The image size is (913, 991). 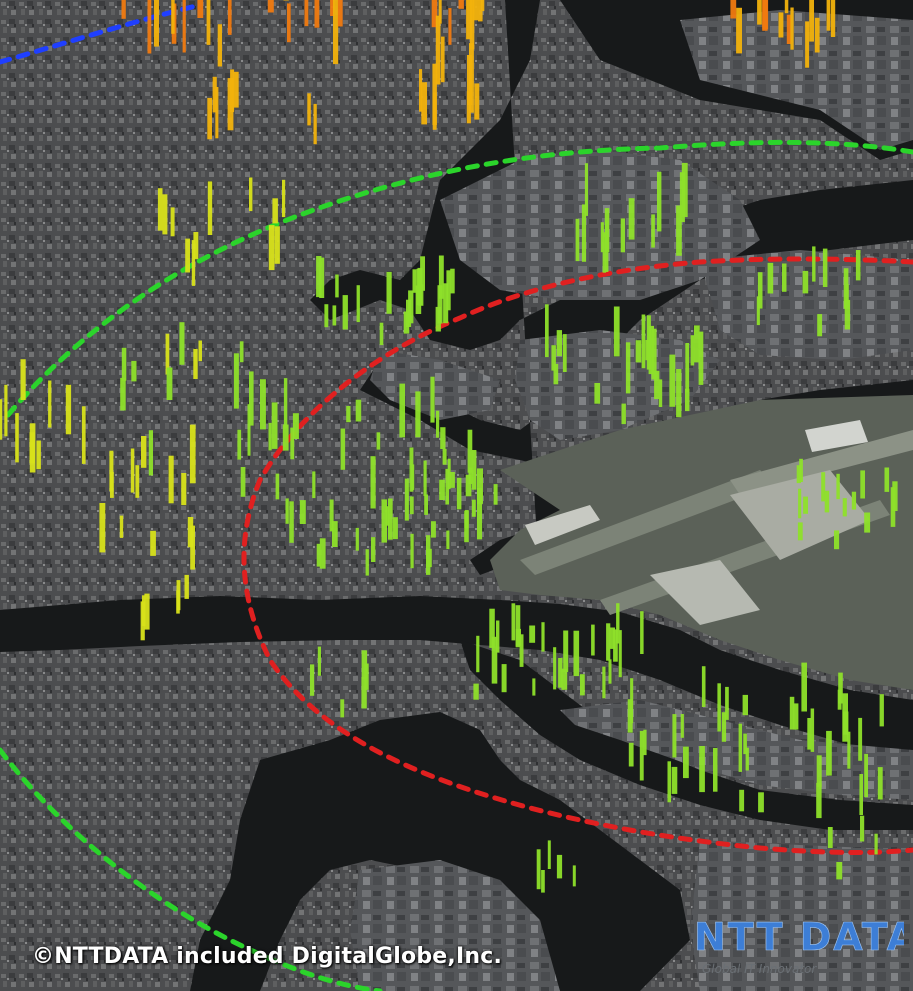 I want to click on copyright-text: ©NTTDATA included DigitalGlobe,Inc., so click(x=267, y=956).